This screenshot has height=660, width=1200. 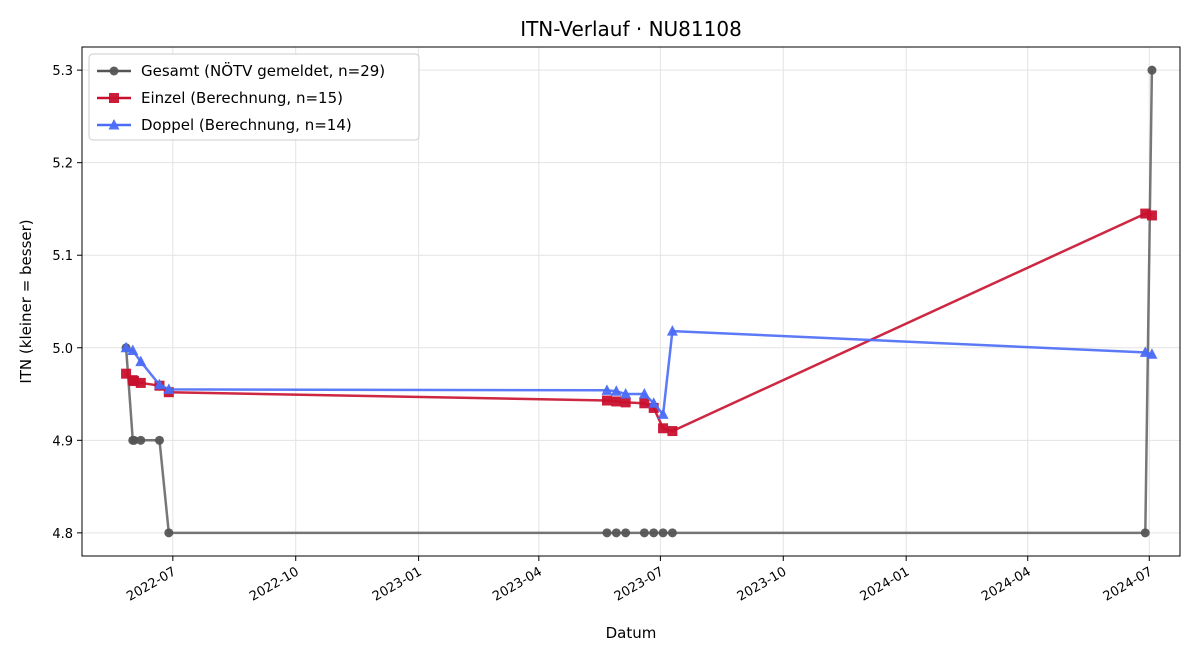 I want to click on y-tick-label: 4.9, so click(x=62, y=441).